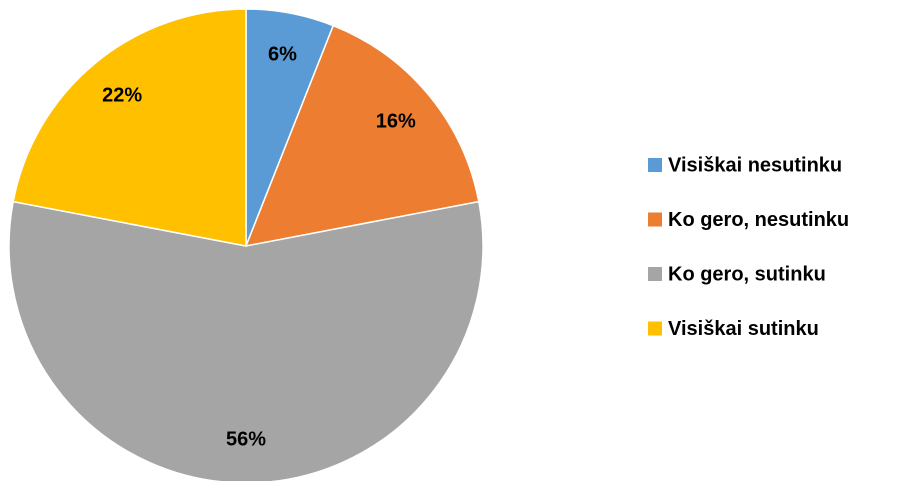 This screenshot has width=923, height=486. What do you see at coordinates (282, 54) in the screenshot?
I see `data-label: 6%` at bounding box center [282, 54].